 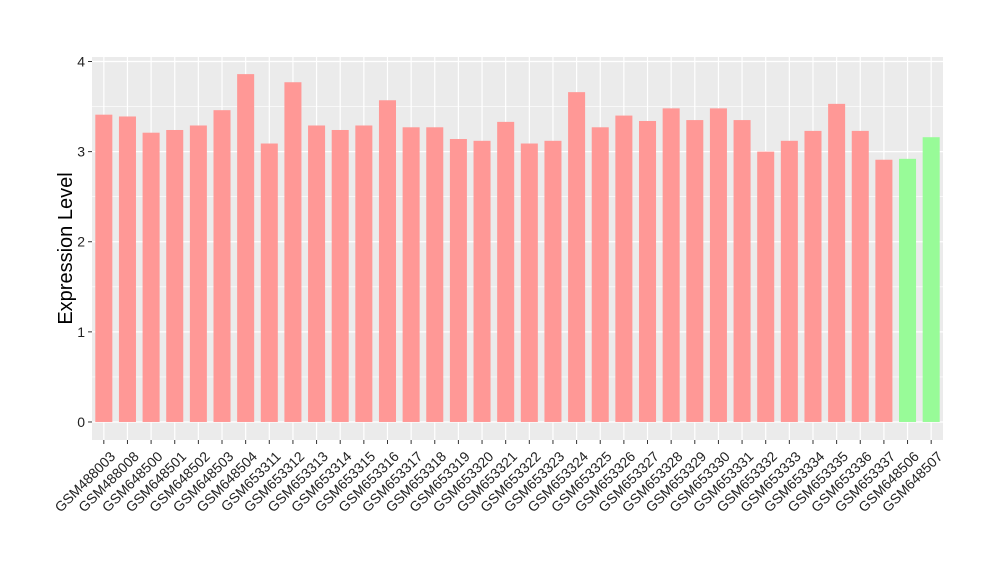 What do you see at coordinates (104, 268) in the screenshot?
I see `bar-GSM488003` at bounding box center [104, 268].